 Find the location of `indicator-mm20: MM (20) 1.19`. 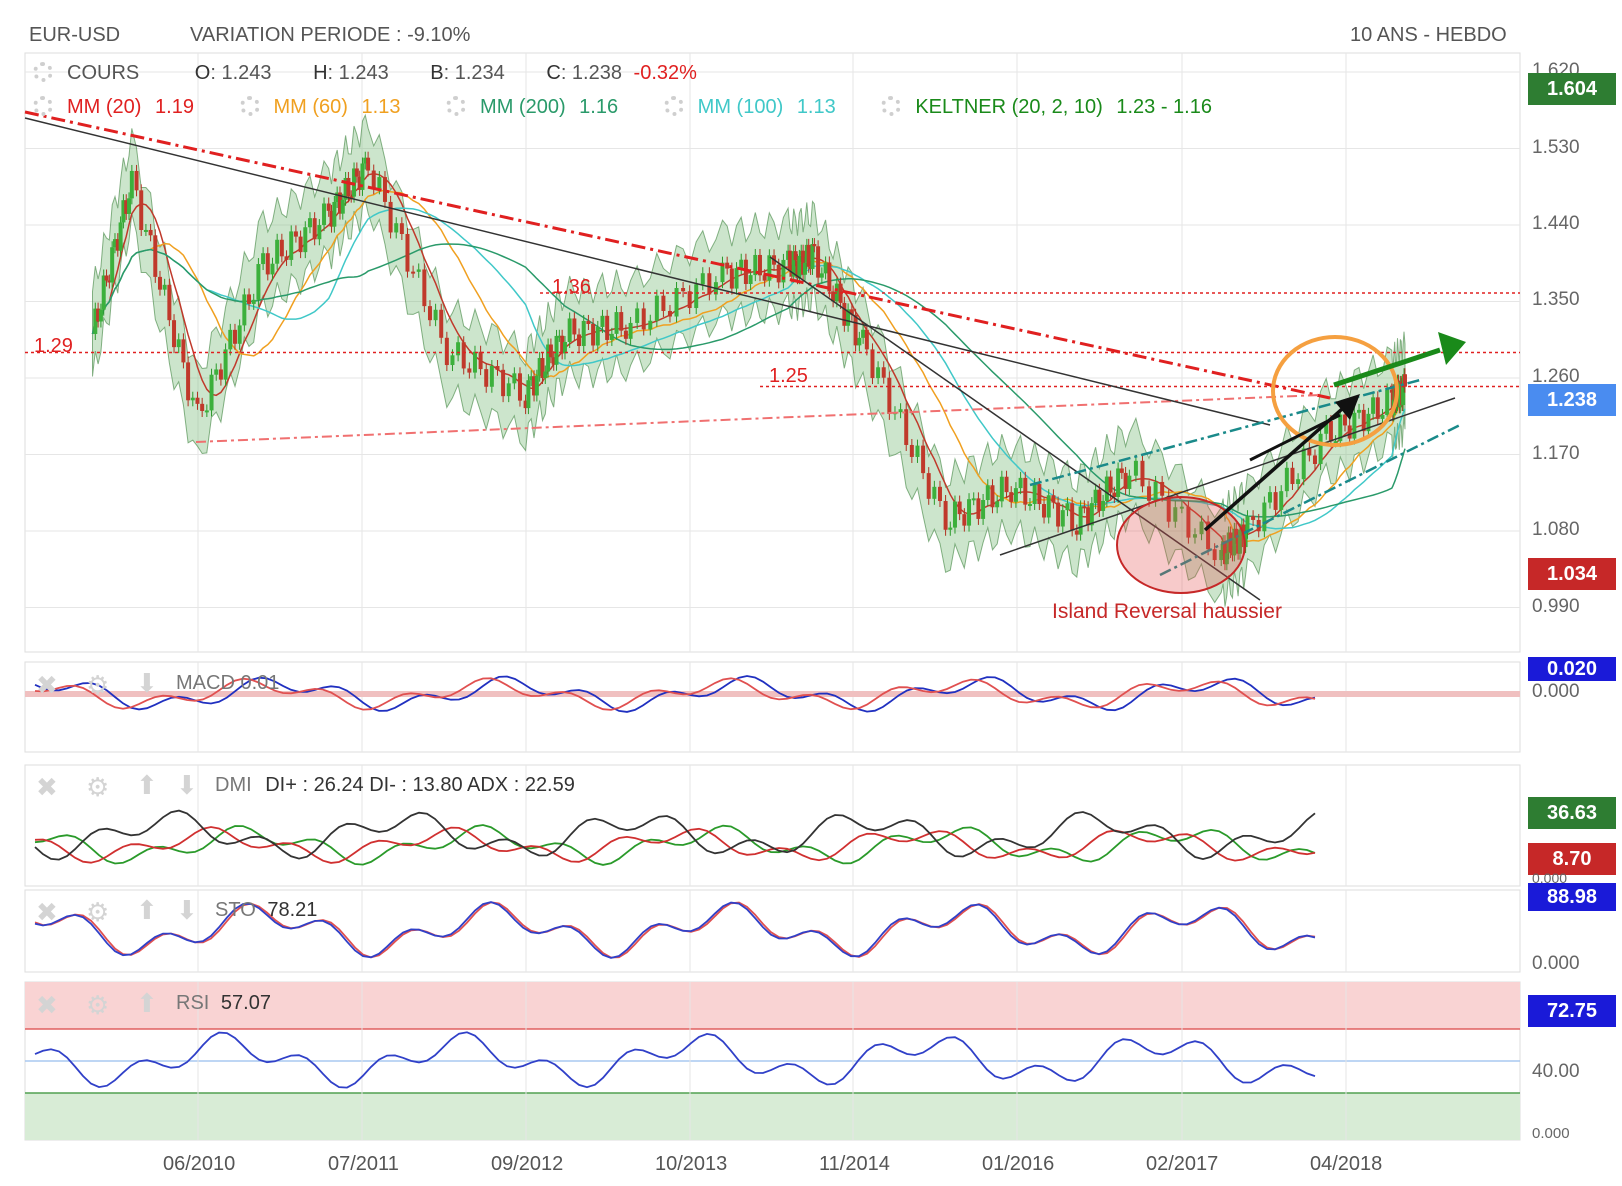

indicator-mm20: MM (20) 1.19 is located at coordinates (113, 107).